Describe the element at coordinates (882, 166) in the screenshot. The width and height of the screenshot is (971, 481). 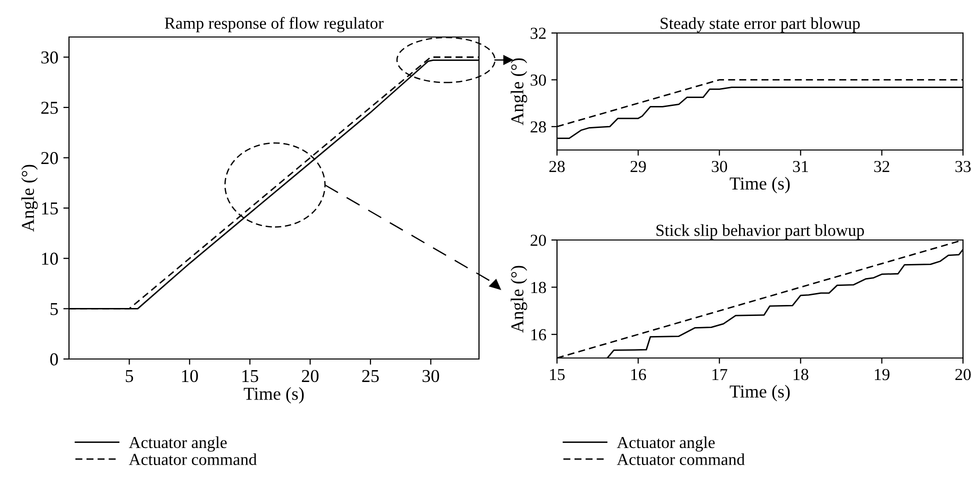
I see `x-tick-label: 32` at that location.